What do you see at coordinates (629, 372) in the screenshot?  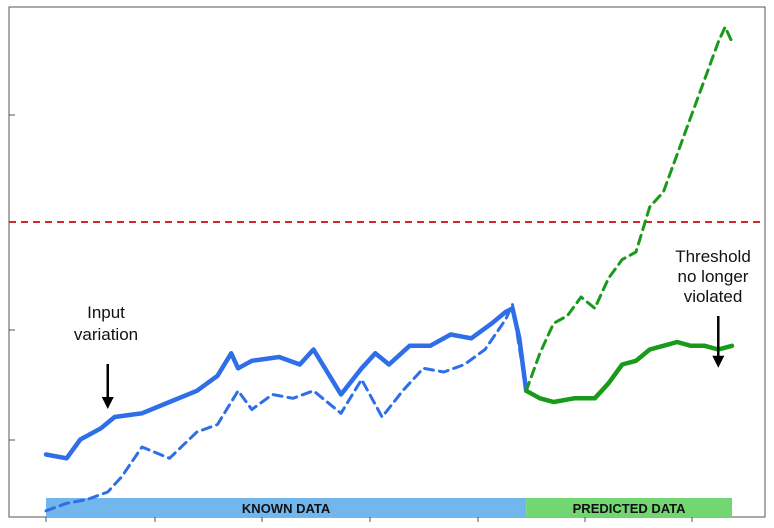 I see `predicted-solid-line` at bounding box center [629, 372].